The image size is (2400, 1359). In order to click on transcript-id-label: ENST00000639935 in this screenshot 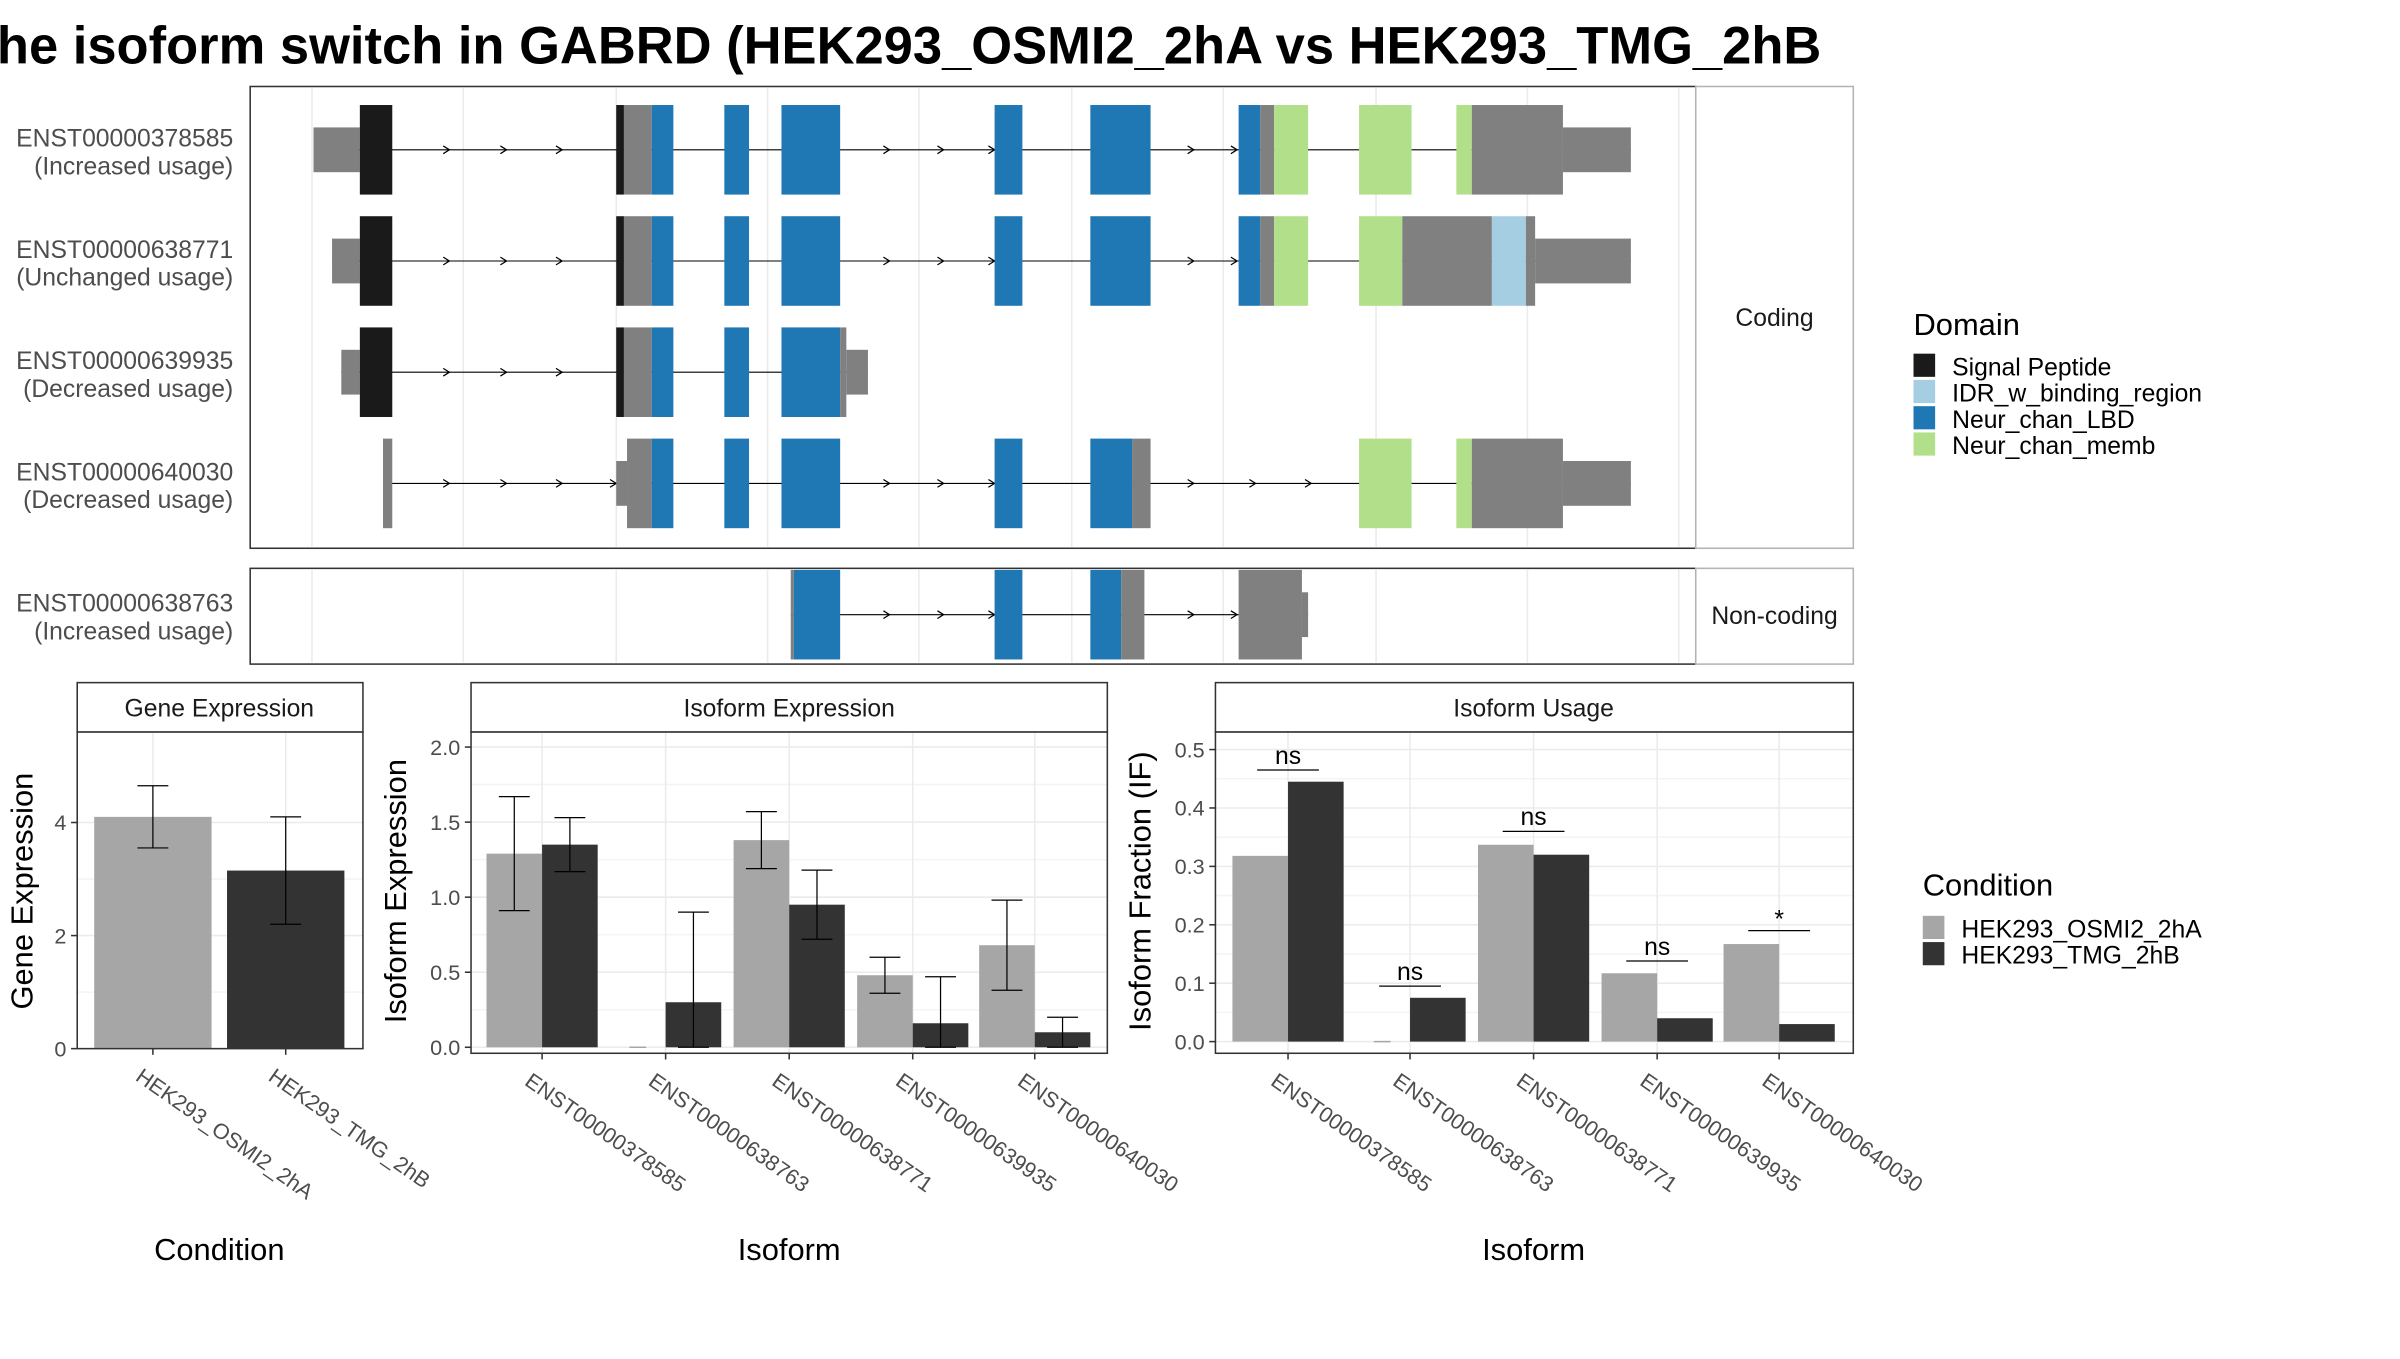, I will do `click(124, 361)`.